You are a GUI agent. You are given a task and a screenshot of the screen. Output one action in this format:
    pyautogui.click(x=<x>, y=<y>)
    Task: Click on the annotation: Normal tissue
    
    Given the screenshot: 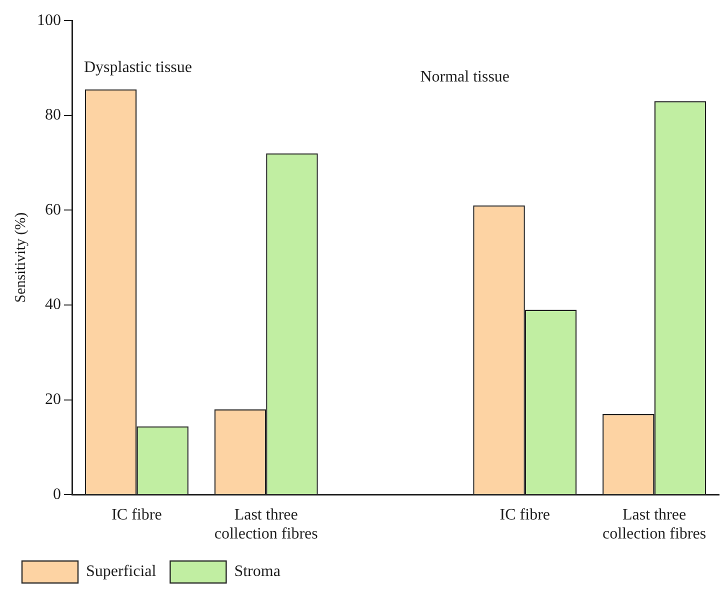 What is the action you would take?
    pyautogui.click(x=465, y=77)
    